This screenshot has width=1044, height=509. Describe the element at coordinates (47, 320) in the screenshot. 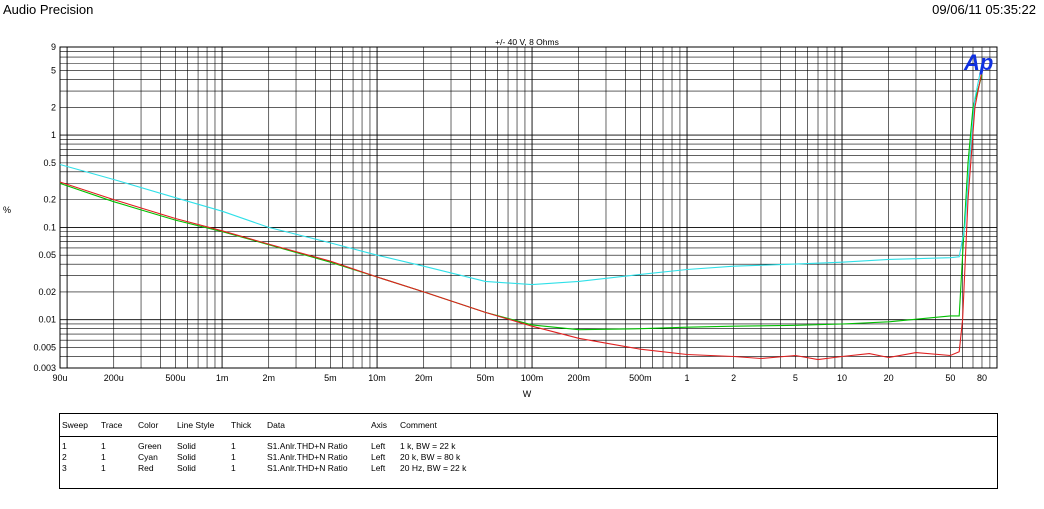

I see `y-tick-label: 0.01` at that location.